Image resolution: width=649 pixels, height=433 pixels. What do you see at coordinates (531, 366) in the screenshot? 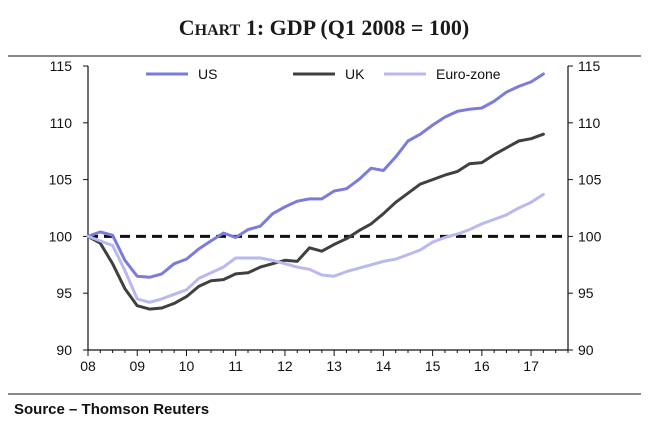
I see `x-tick-label: 17` at bounding box center [531, 366].